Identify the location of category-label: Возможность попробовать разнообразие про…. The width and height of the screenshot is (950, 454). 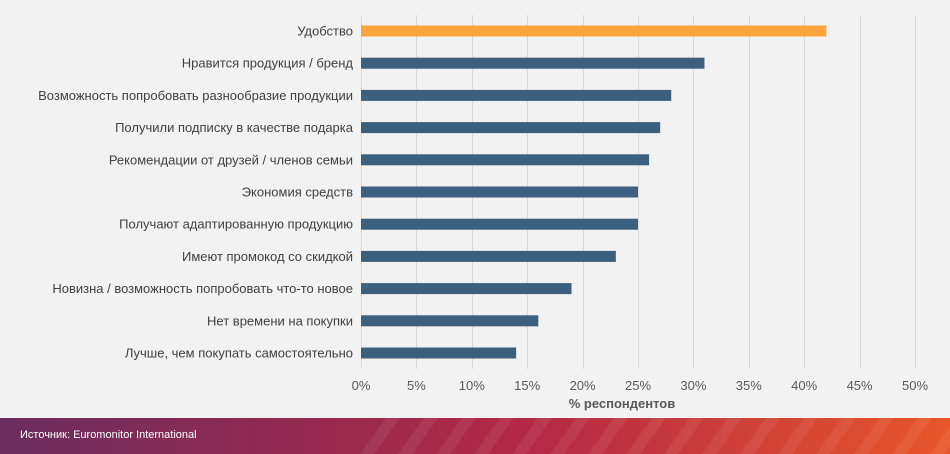
(195, 95).